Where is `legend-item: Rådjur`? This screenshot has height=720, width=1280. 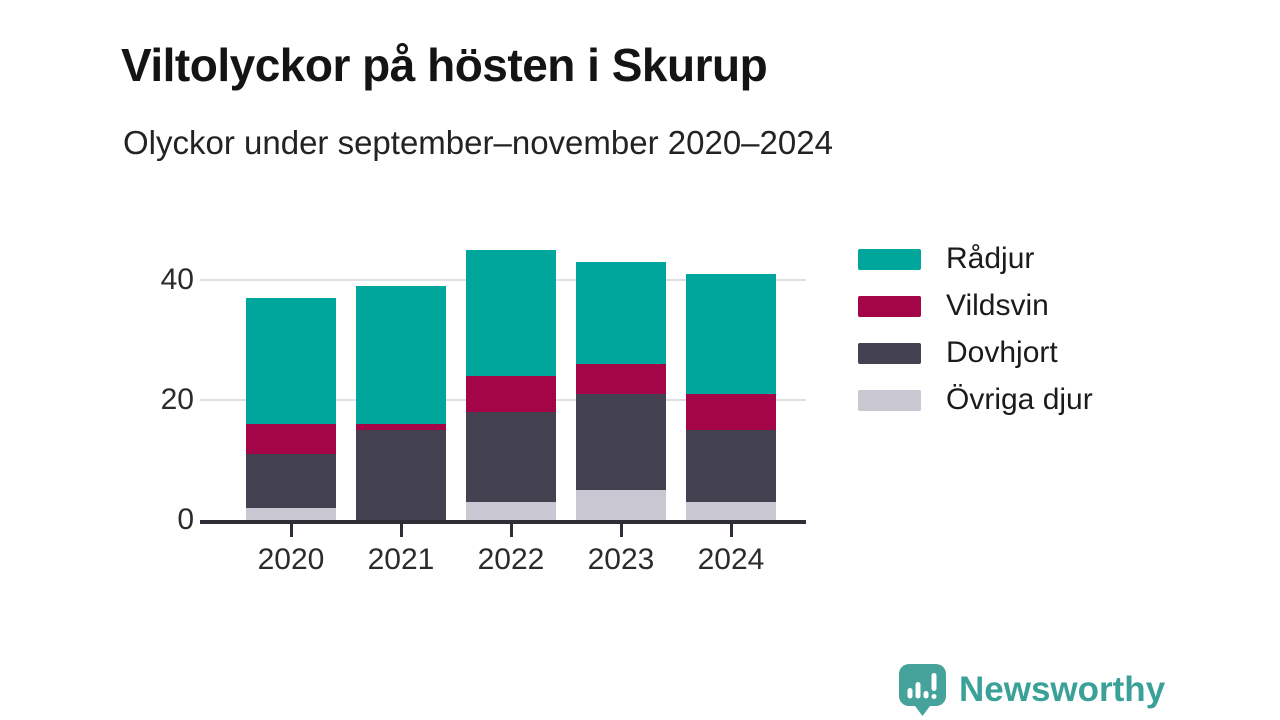
legend-item: Rådjur is located at coordinates (946, 258).